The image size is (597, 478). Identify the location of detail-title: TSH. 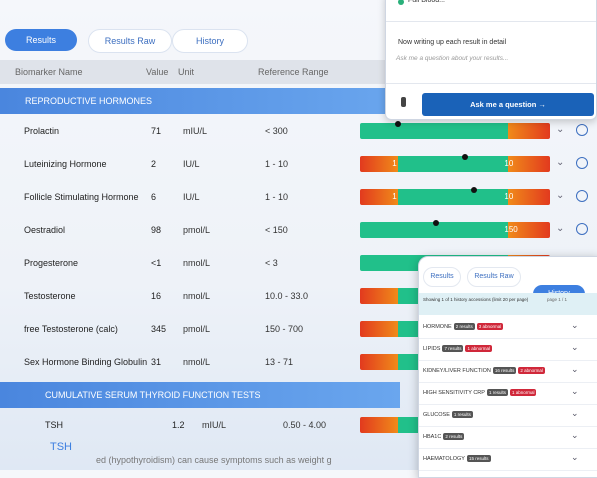
(61, 447).